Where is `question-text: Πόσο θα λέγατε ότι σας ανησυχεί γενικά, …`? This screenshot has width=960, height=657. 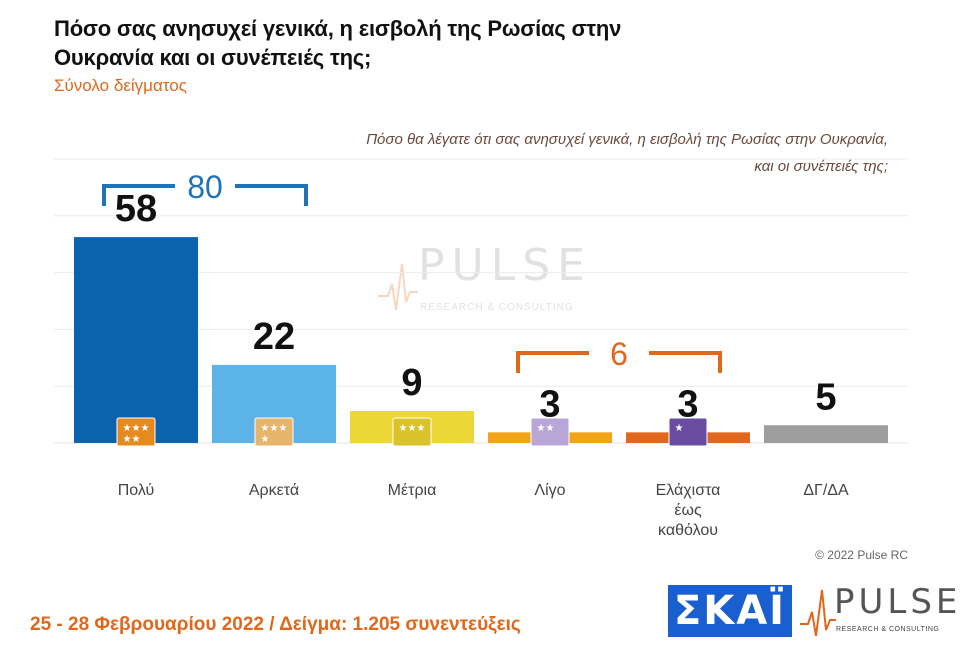 question-text: Πόσο θα λέγατε ότι σας ανησυχεί γενικά, … is located at coordinates (568, 153).